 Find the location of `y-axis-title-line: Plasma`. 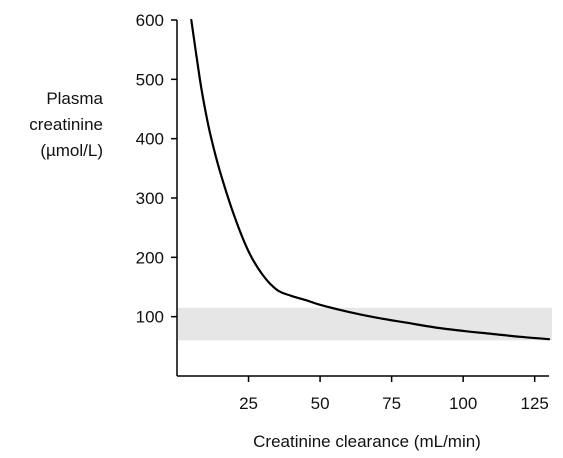

y-axis-title-line: Plasma is located at coordinates (74, 98).